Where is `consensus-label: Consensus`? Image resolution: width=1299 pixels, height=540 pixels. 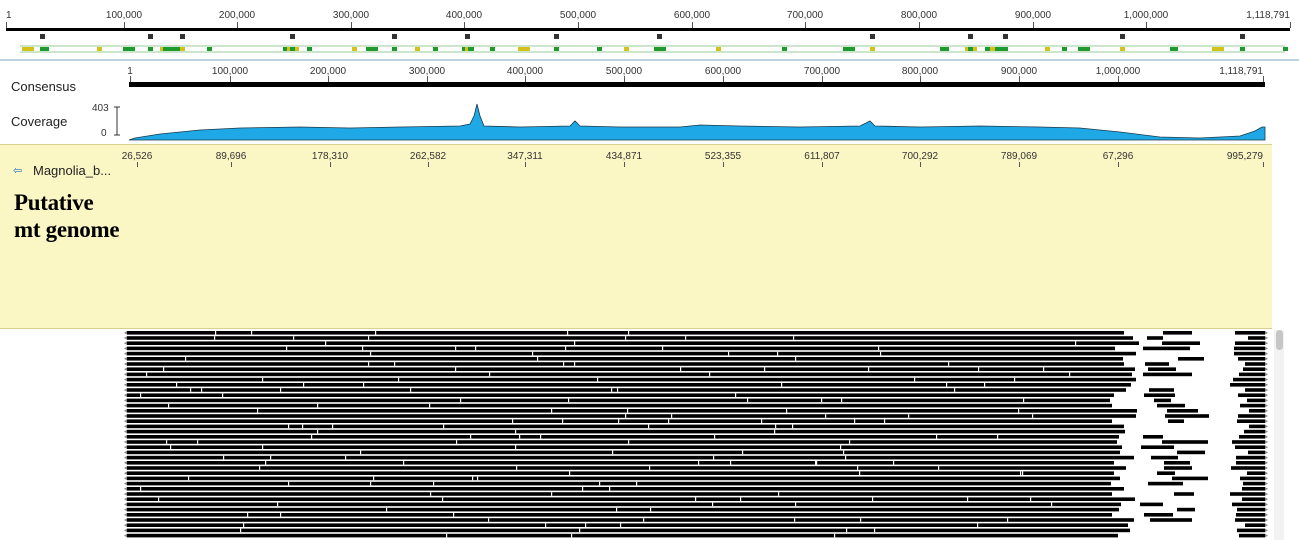 consensus-label: Consensus is located at coordinates (44, 86).